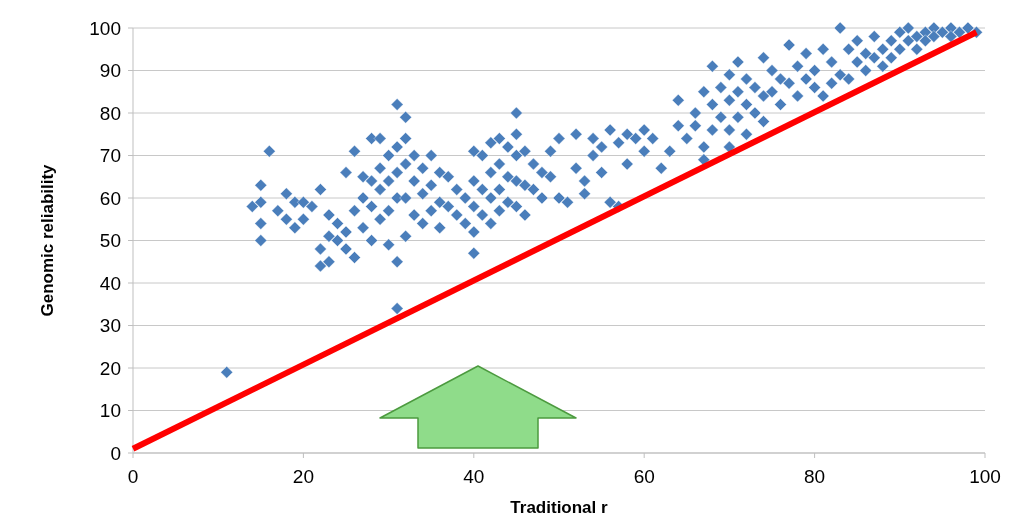  What do you see at coordinates (985, 476) in the screenshot?
I see `x-tick-label: 100` at bounding box center [985, 476].